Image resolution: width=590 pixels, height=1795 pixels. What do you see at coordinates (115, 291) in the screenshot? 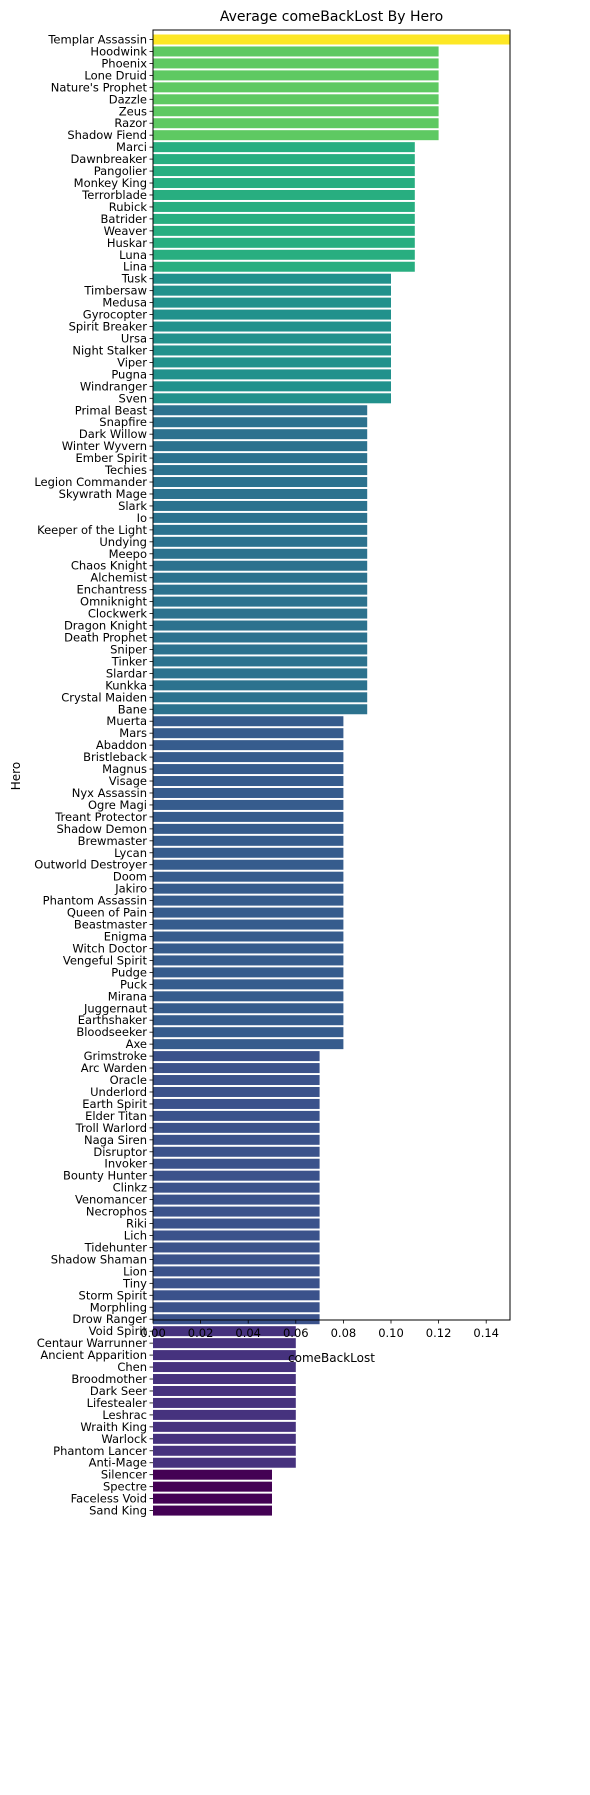
I see `y-tick-label: Timbersaw` at bounding box center [115, 291].